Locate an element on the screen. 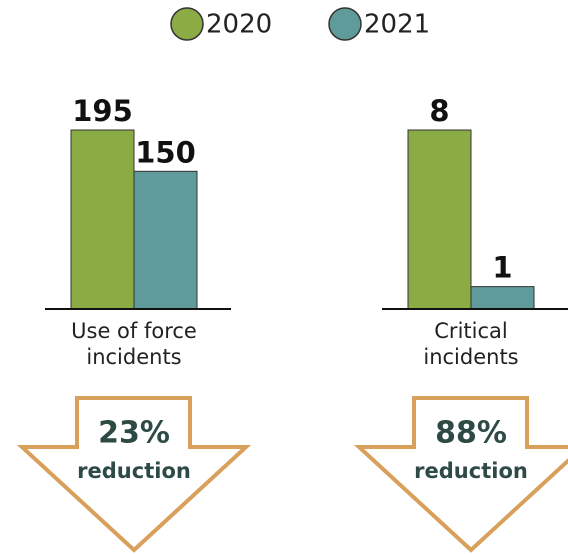 This screenshot has height=554, width=568. reduction-percent: 23% is located at coordinates (134, 433).